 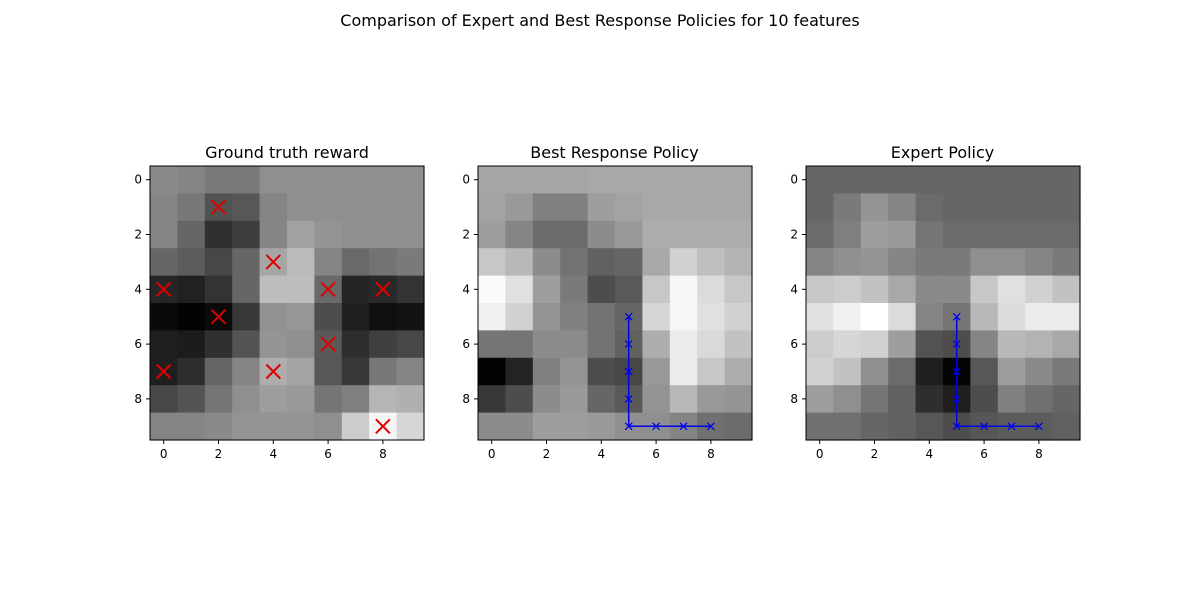 What do you see at coordinates (466, 344) in the screenshot?
I see `y-tick-label: 6` at bounding box center [466, 344].